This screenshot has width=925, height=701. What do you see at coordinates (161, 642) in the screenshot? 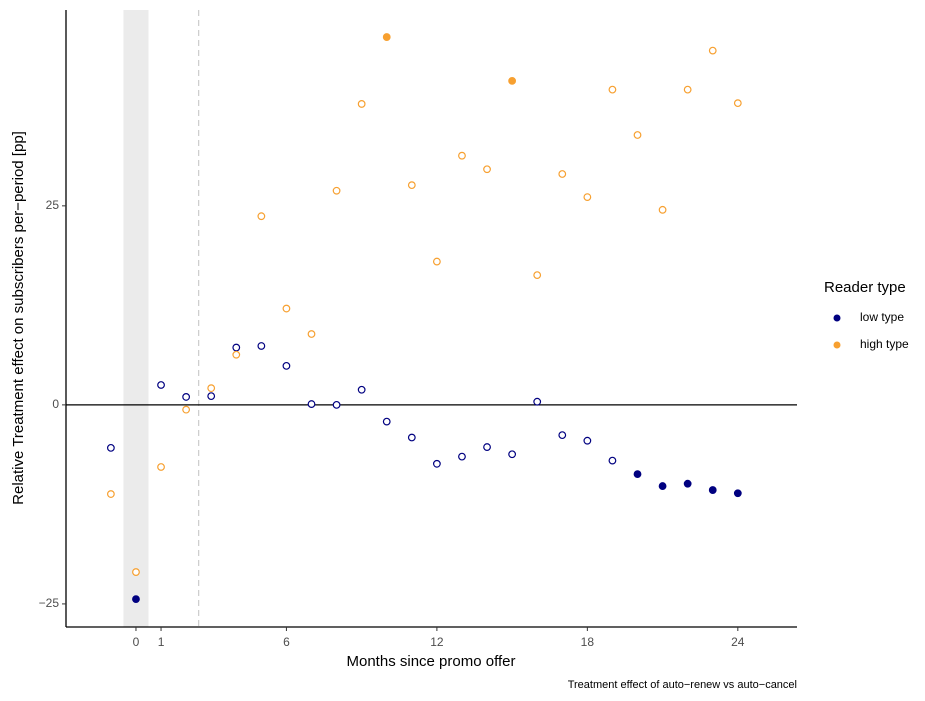
I see `x-tick-label: 1` at bounding box center [161, 642].